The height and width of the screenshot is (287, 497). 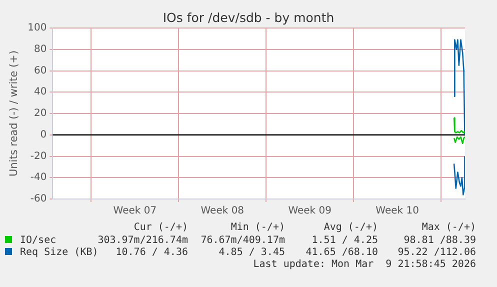 What do you see at coordinates (38, 156) in the screenshot?
I see `y-tick-label: -20` at bounding box center [38, 156].